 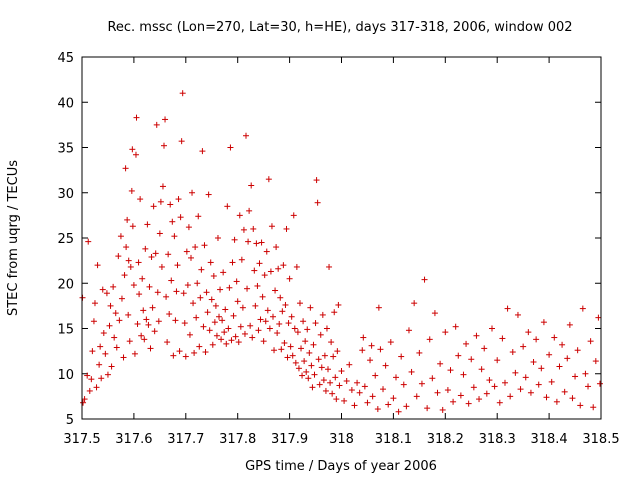 What do you see at coordinates (289, 439) in the screenshot?
I see `x-tick-label: 317.9` at bounding box center [289, 439].